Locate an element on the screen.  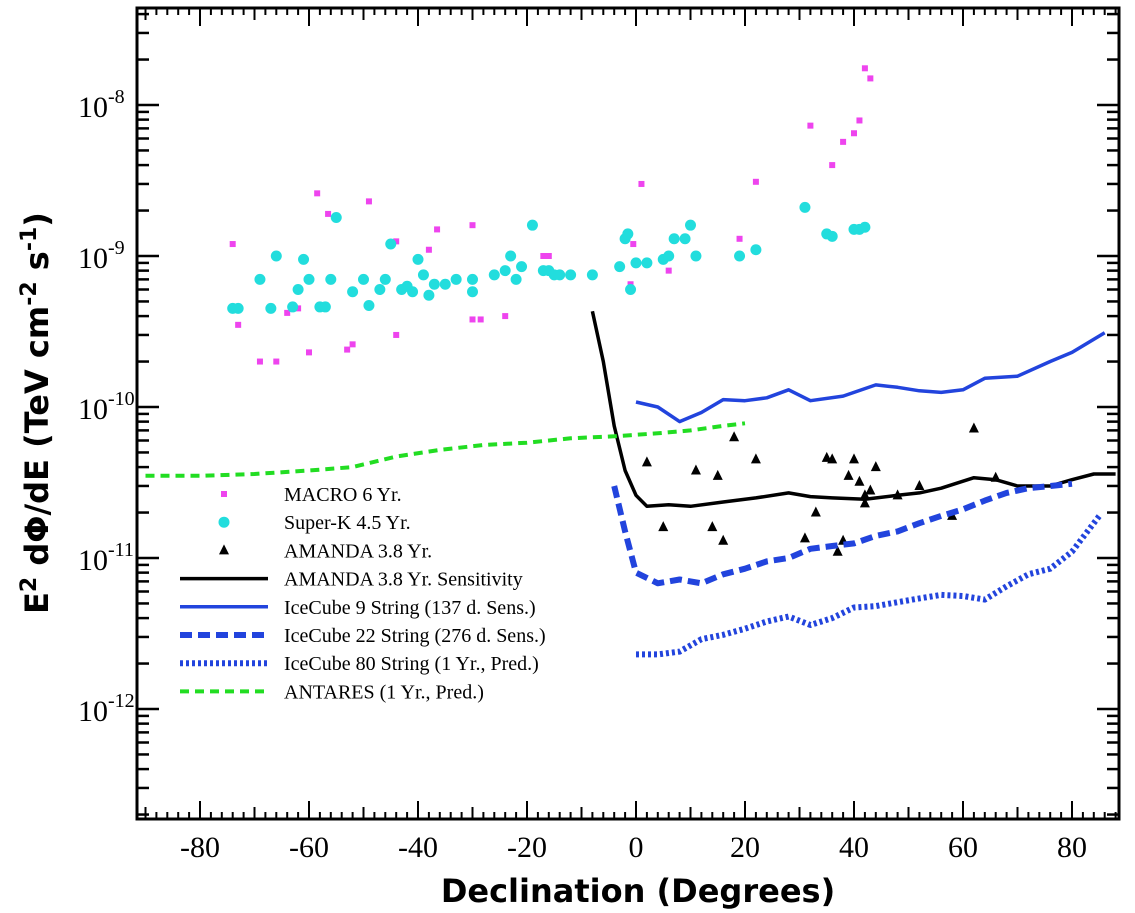
y-tick-label: 10⁻¹¹ is located at coordinates (106, 558).